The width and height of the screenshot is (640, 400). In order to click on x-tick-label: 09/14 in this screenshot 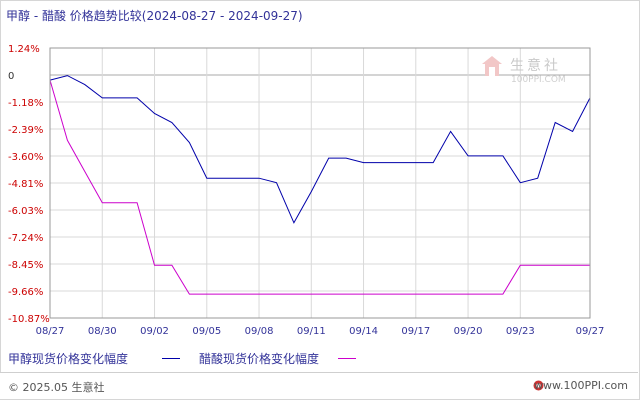, I will do `click(363, 331)`.